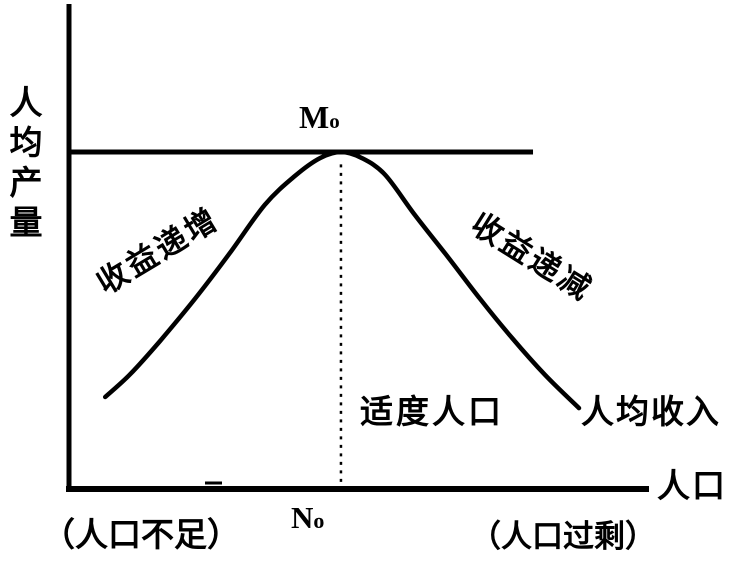  I want to click on under-population-zone-label: （人口不足）, so click(141, 536).